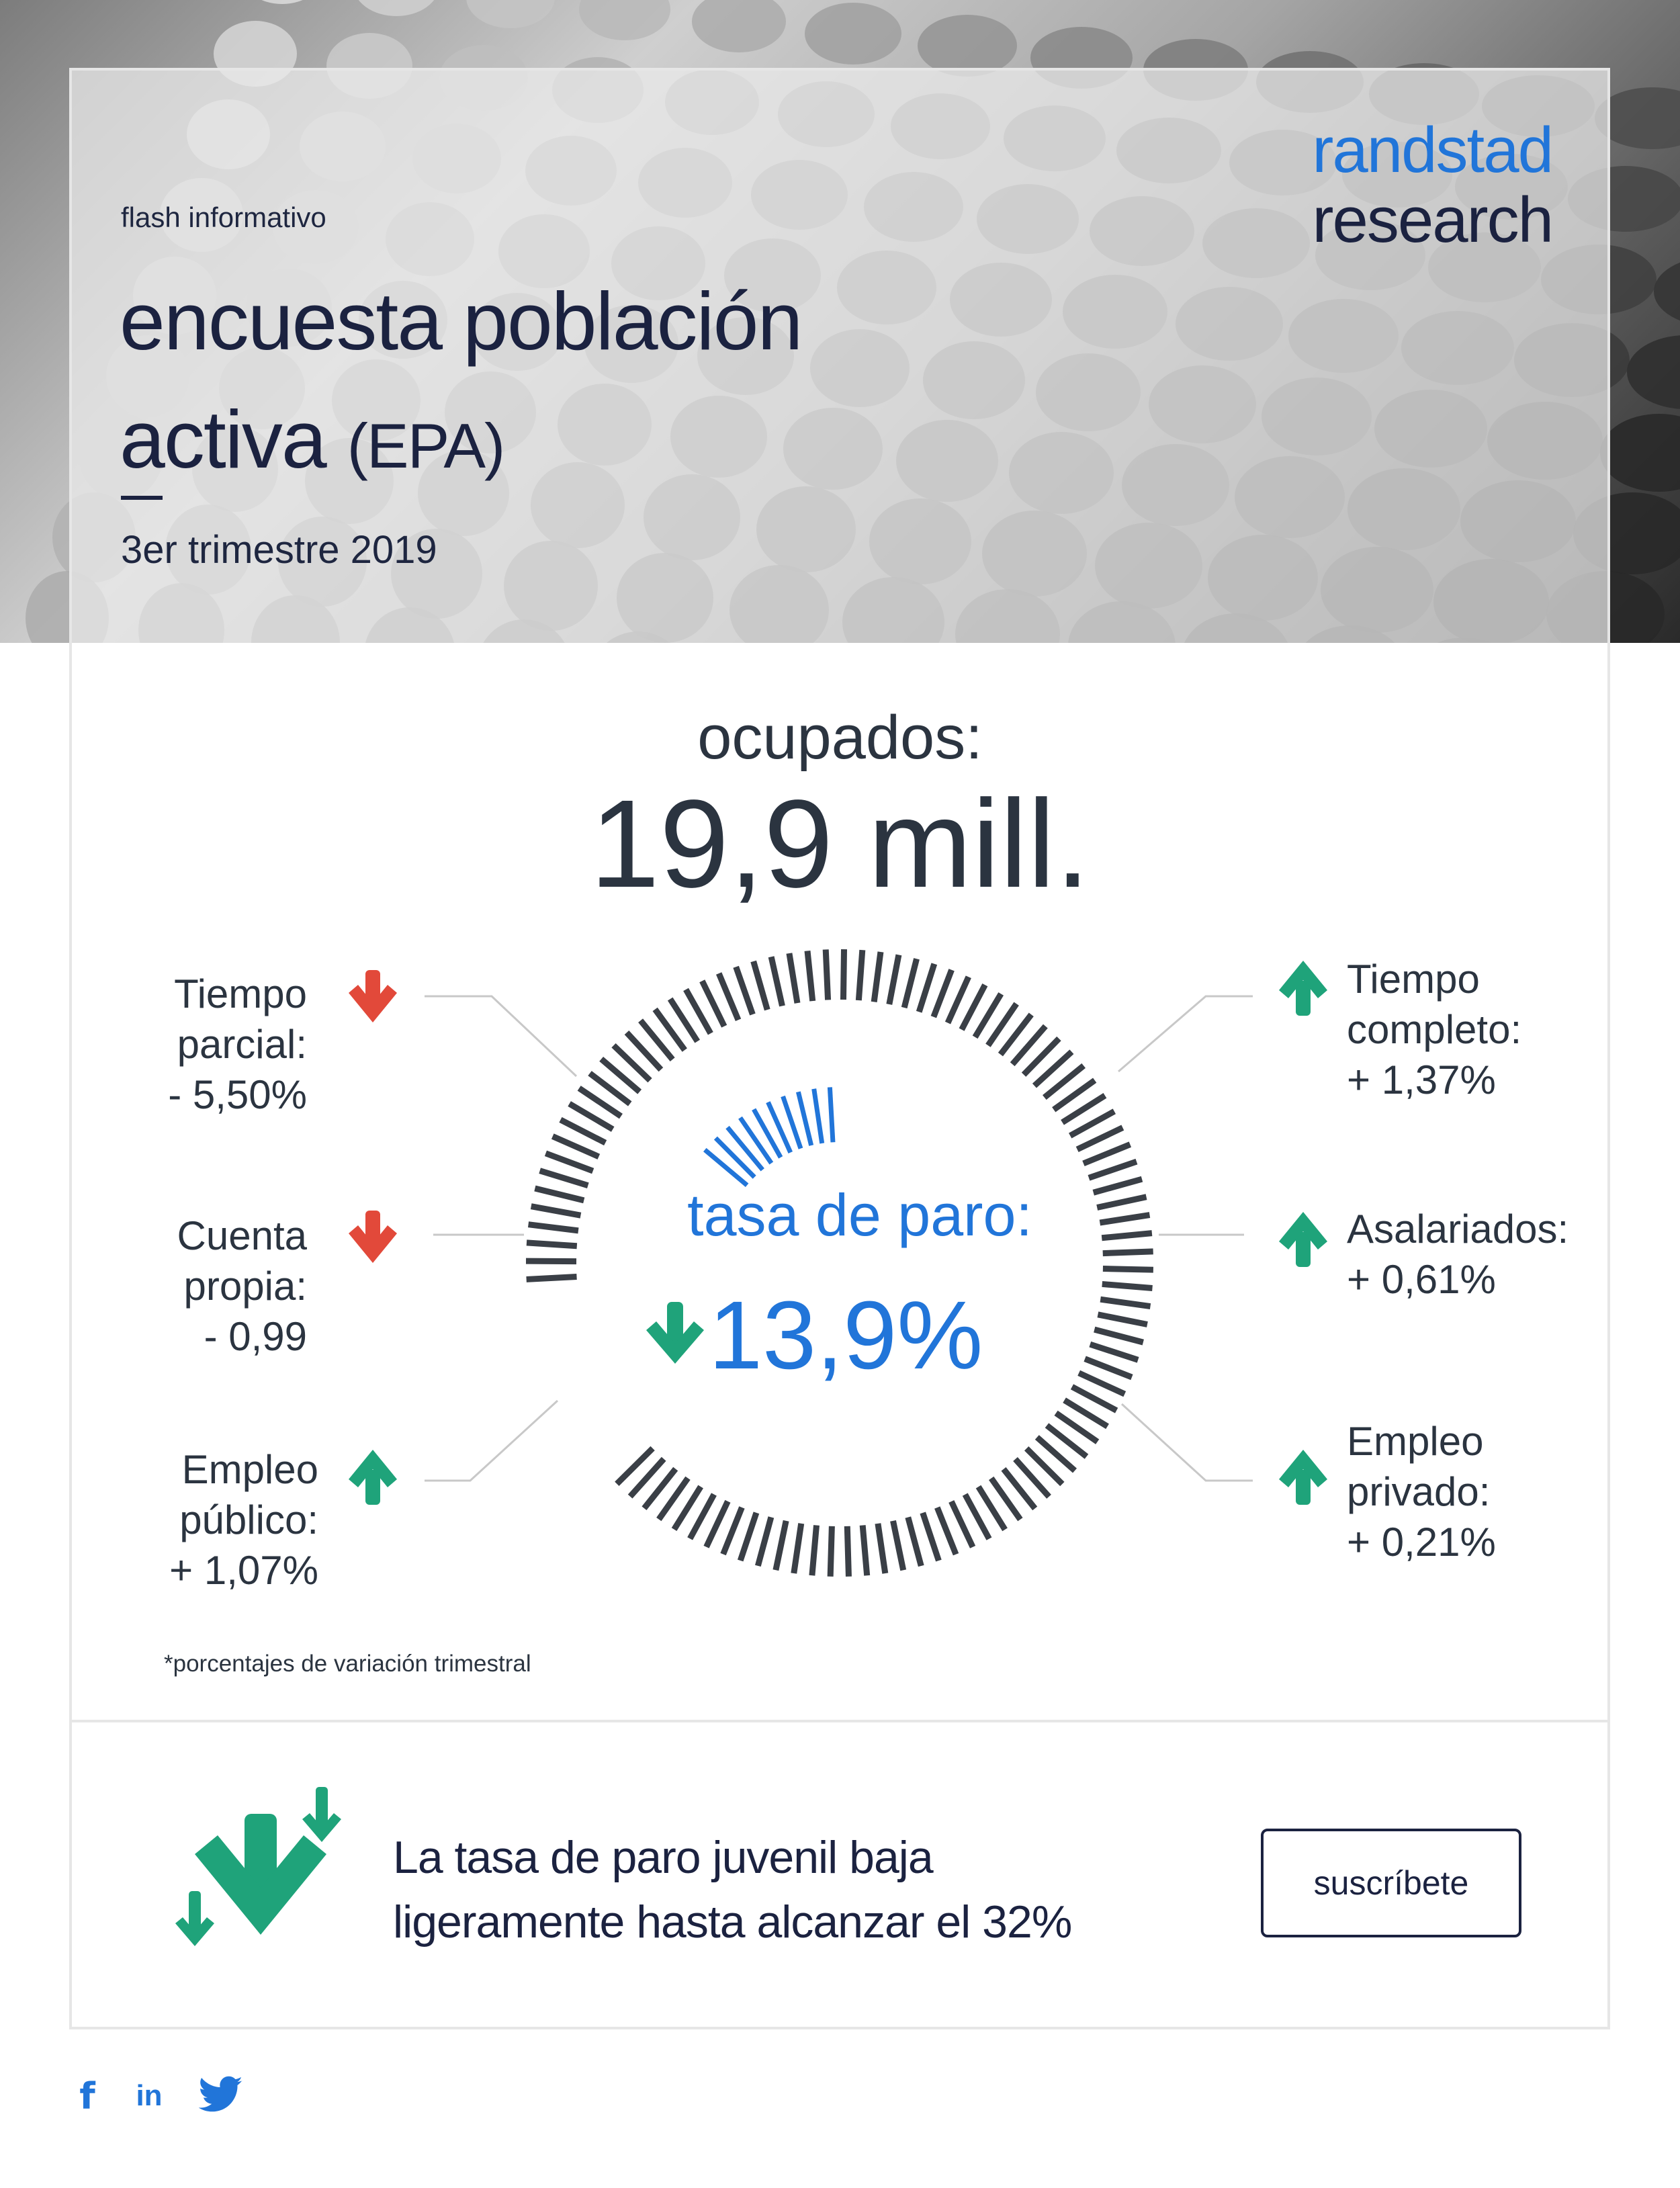 The height and width of the screenshot is (2188, 1680). I want to click on stat-salaried: Asalariados: + 0,61%, so click(1488, 1254).